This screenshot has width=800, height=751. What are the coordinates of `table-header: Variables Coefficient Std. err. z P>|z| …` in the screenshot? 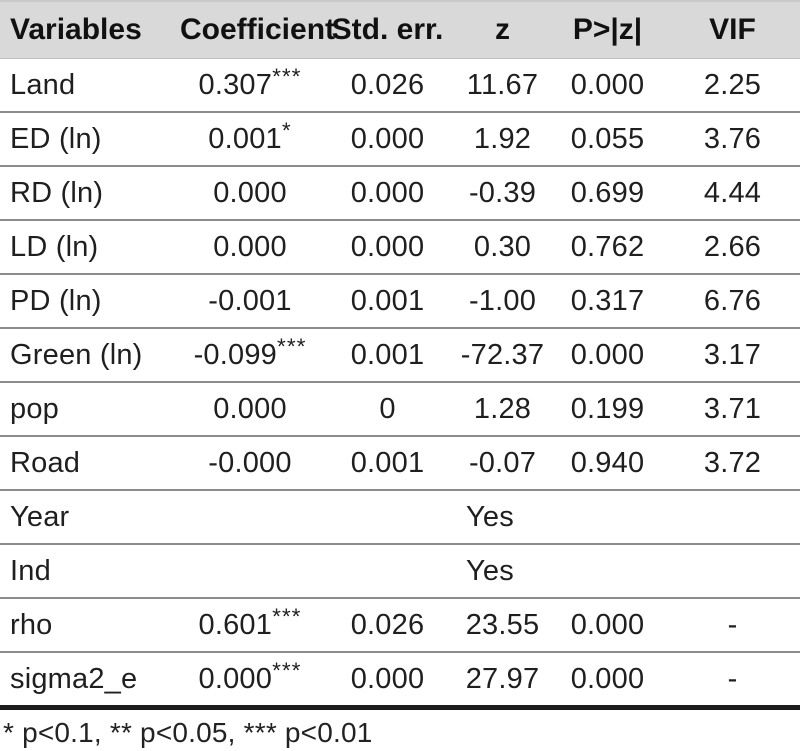 It's located at (400, 30).